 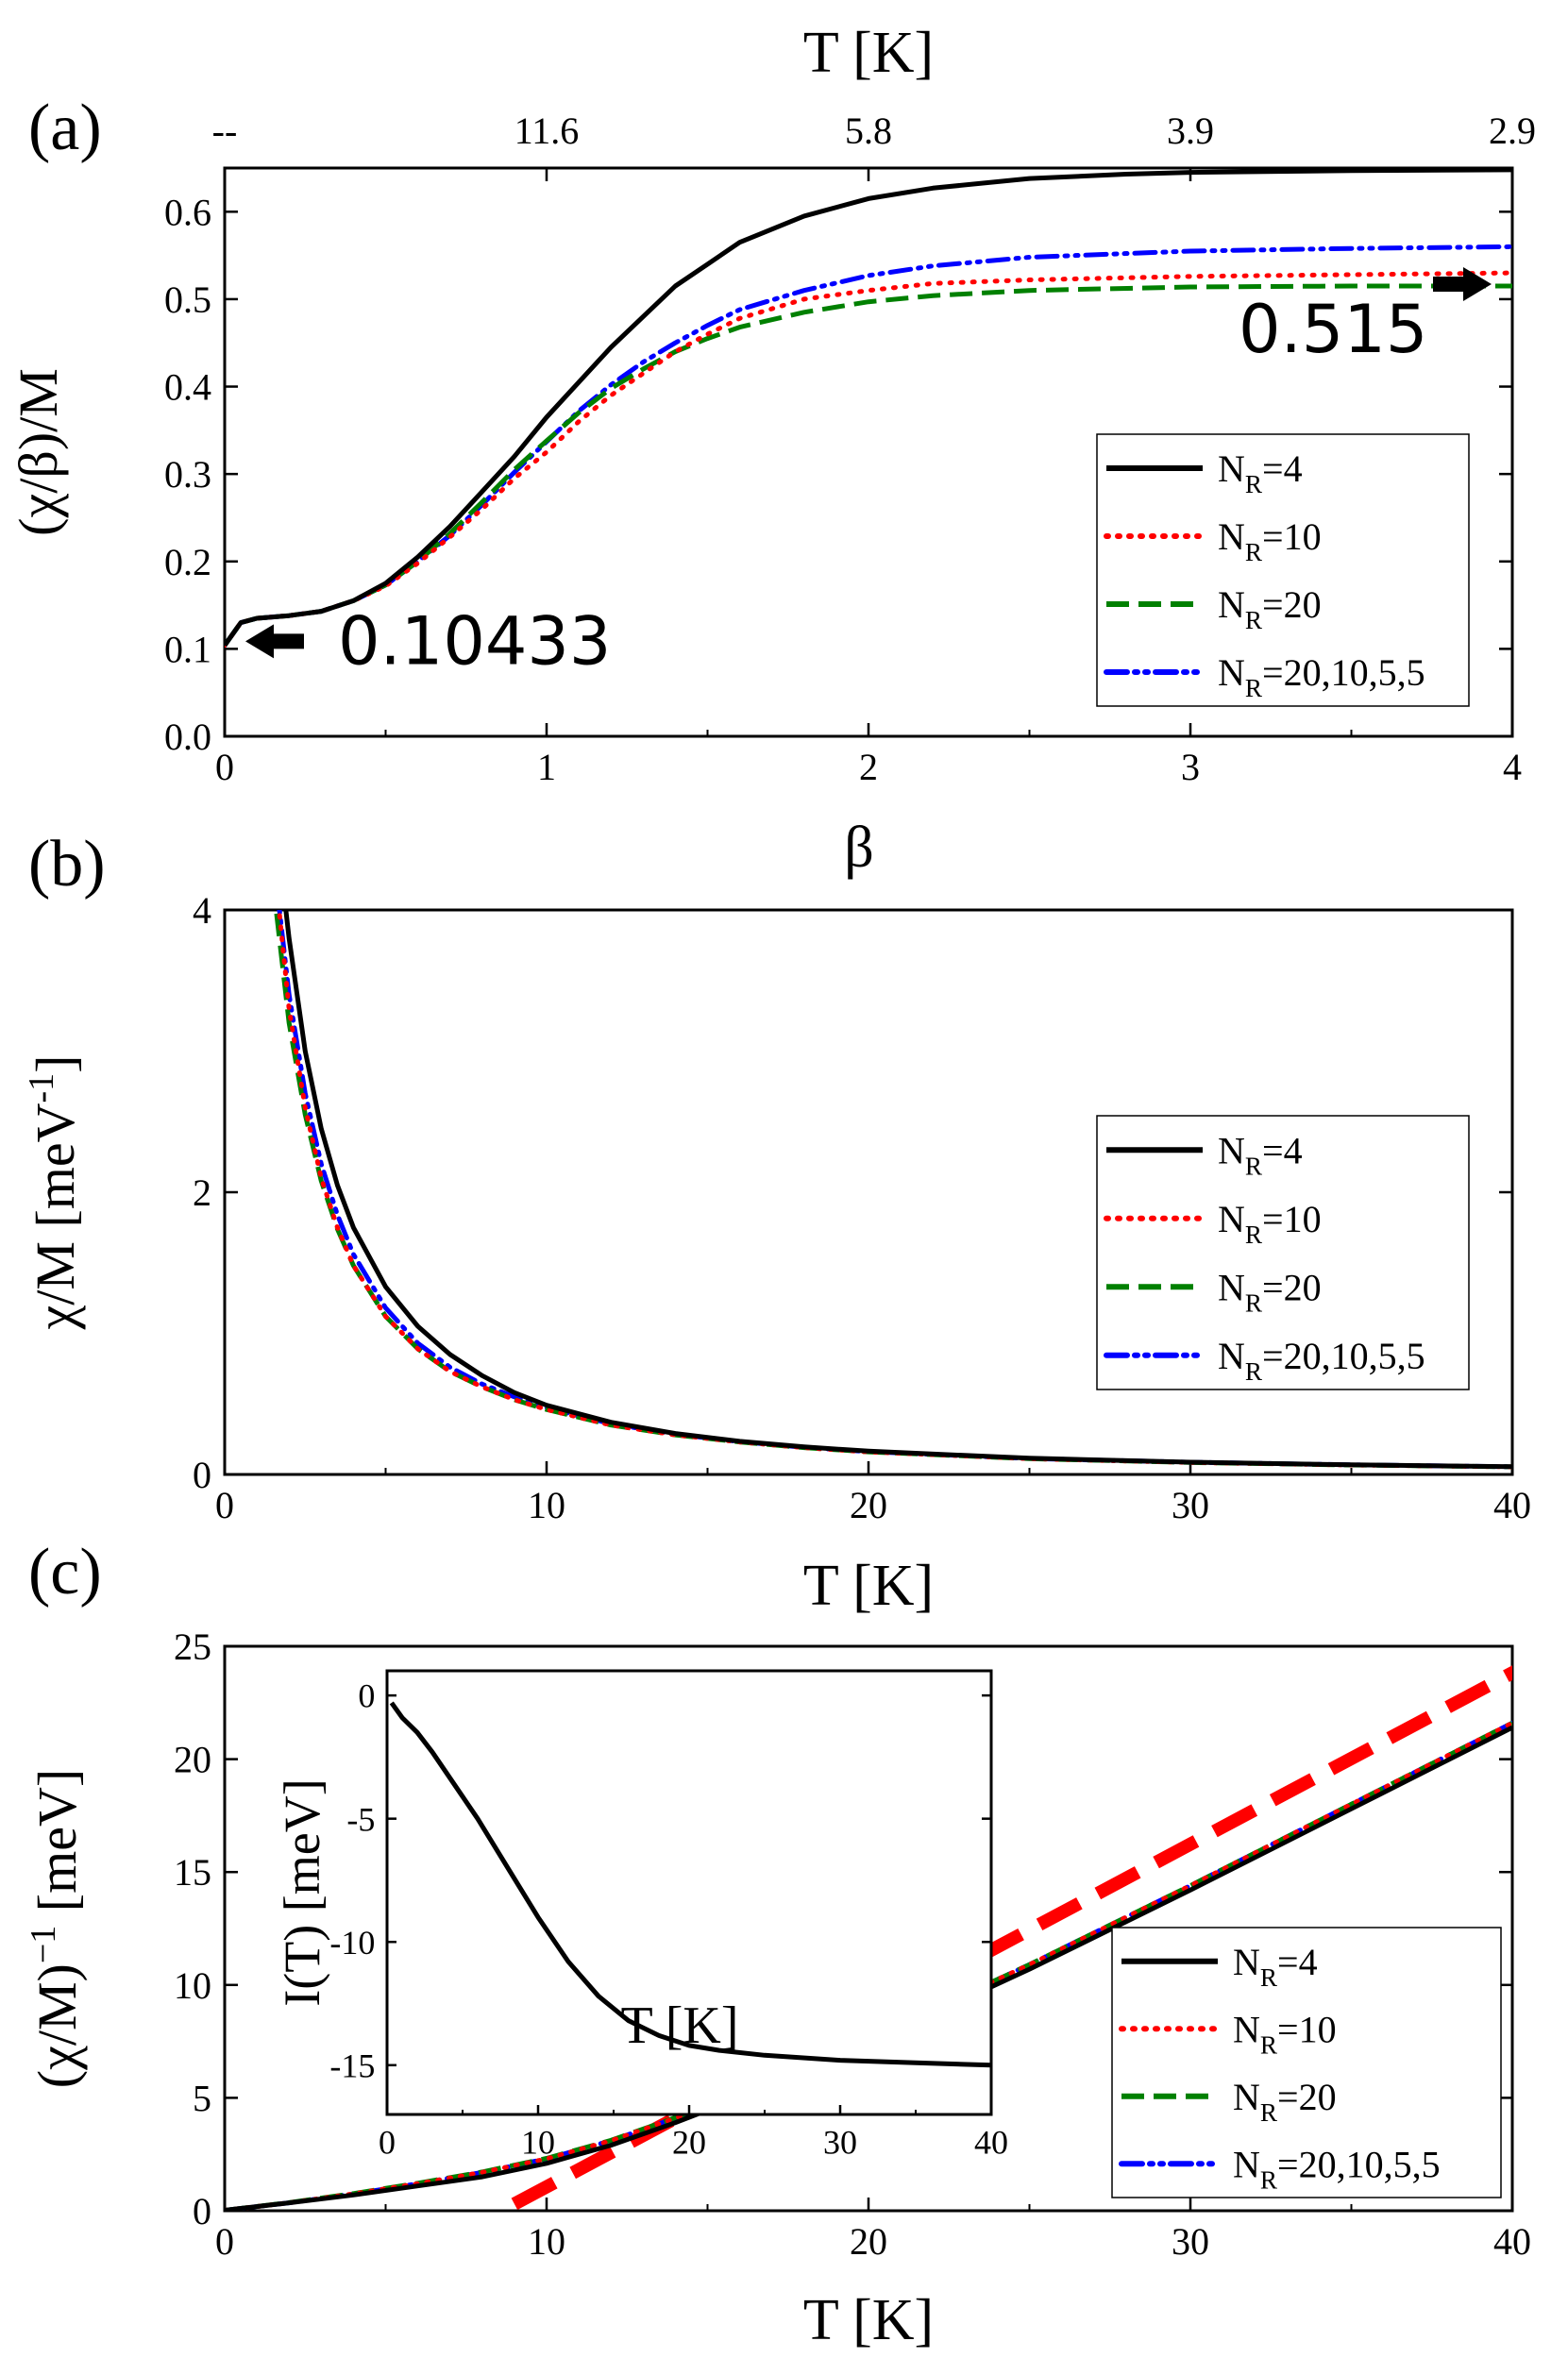 I want to click on inset-x-axis-label: T [K], so click(x=680, y=2026).